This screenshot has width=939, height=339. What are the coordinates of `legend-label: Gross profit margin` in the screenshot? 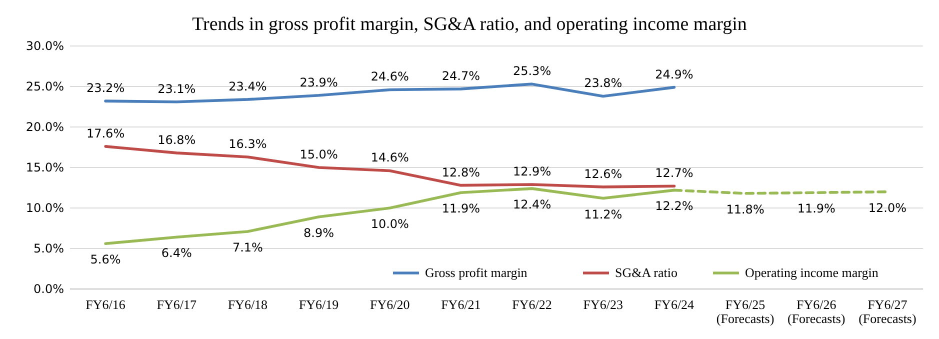 It's located at (476, 272).